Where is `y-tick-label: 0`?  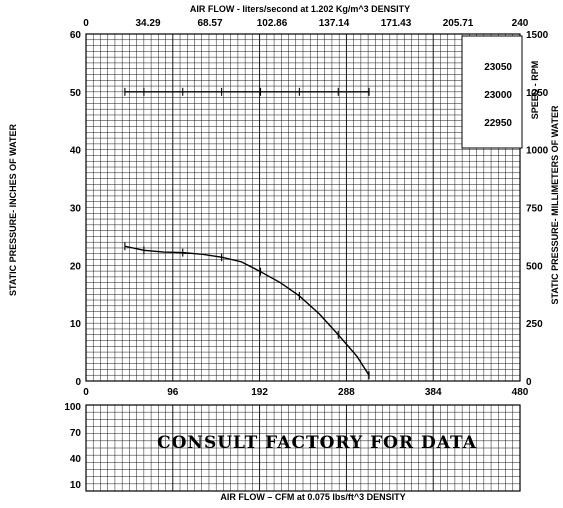 y-tick-label: 0 is located at coordinates (78, 382).